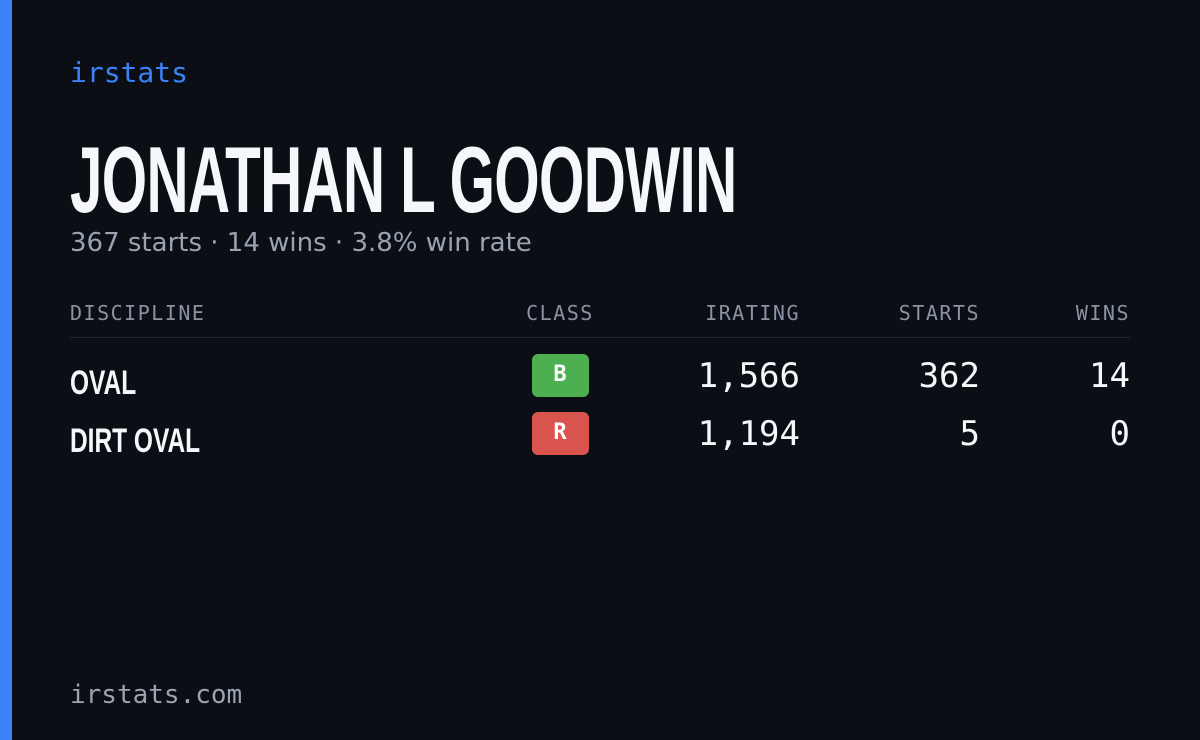 This screenshot has height=740, width=1200. What do you see at coordinates (1119, 434) in the screenshot?
I see `stat-value: 0` at bounding box center [1119, 434].